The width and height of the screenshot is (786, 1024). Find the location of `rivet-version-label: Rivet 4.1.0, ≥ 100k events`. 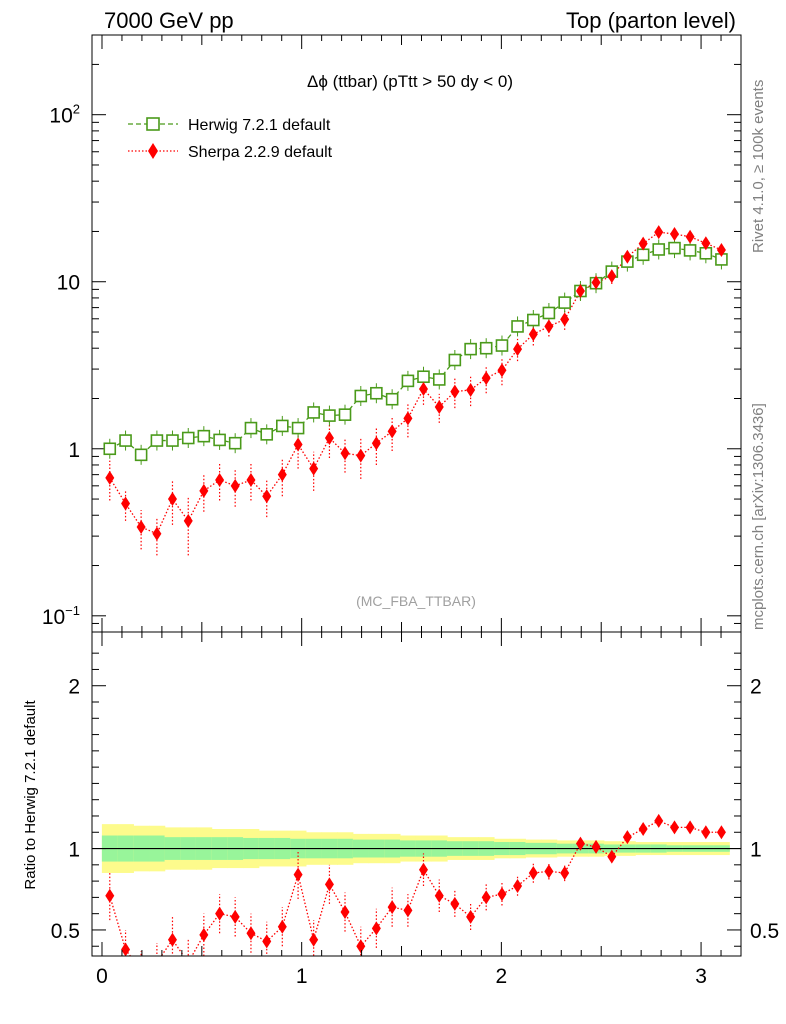

rivet-version-label: Rivet 4.1.0, ≥ 100k events is located at coordinates (758, 166).